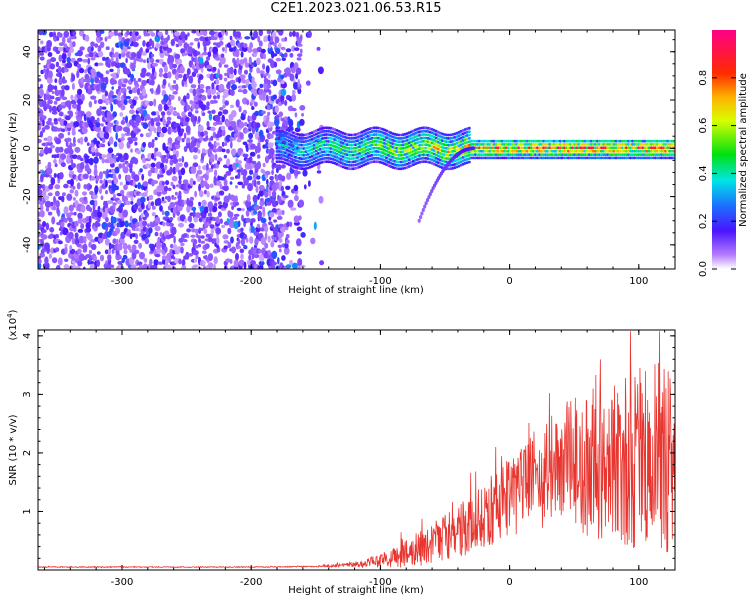 This screenshot has width=750, height=600. What do you see at coordinates (122, 281) in the screenshot?
I see `x-tick-label: -300` at bounding box center [122, 281].